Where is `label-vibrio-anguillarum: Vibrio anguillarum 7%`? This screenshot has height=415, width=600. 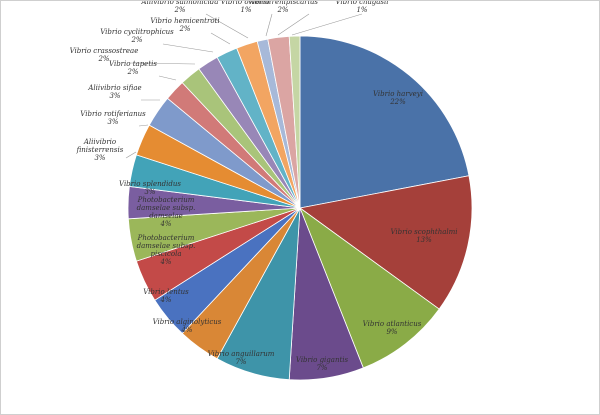
label-vibrio-anguillarum: Vibrio anguillarum 7% is located at coordinates (241, 358).